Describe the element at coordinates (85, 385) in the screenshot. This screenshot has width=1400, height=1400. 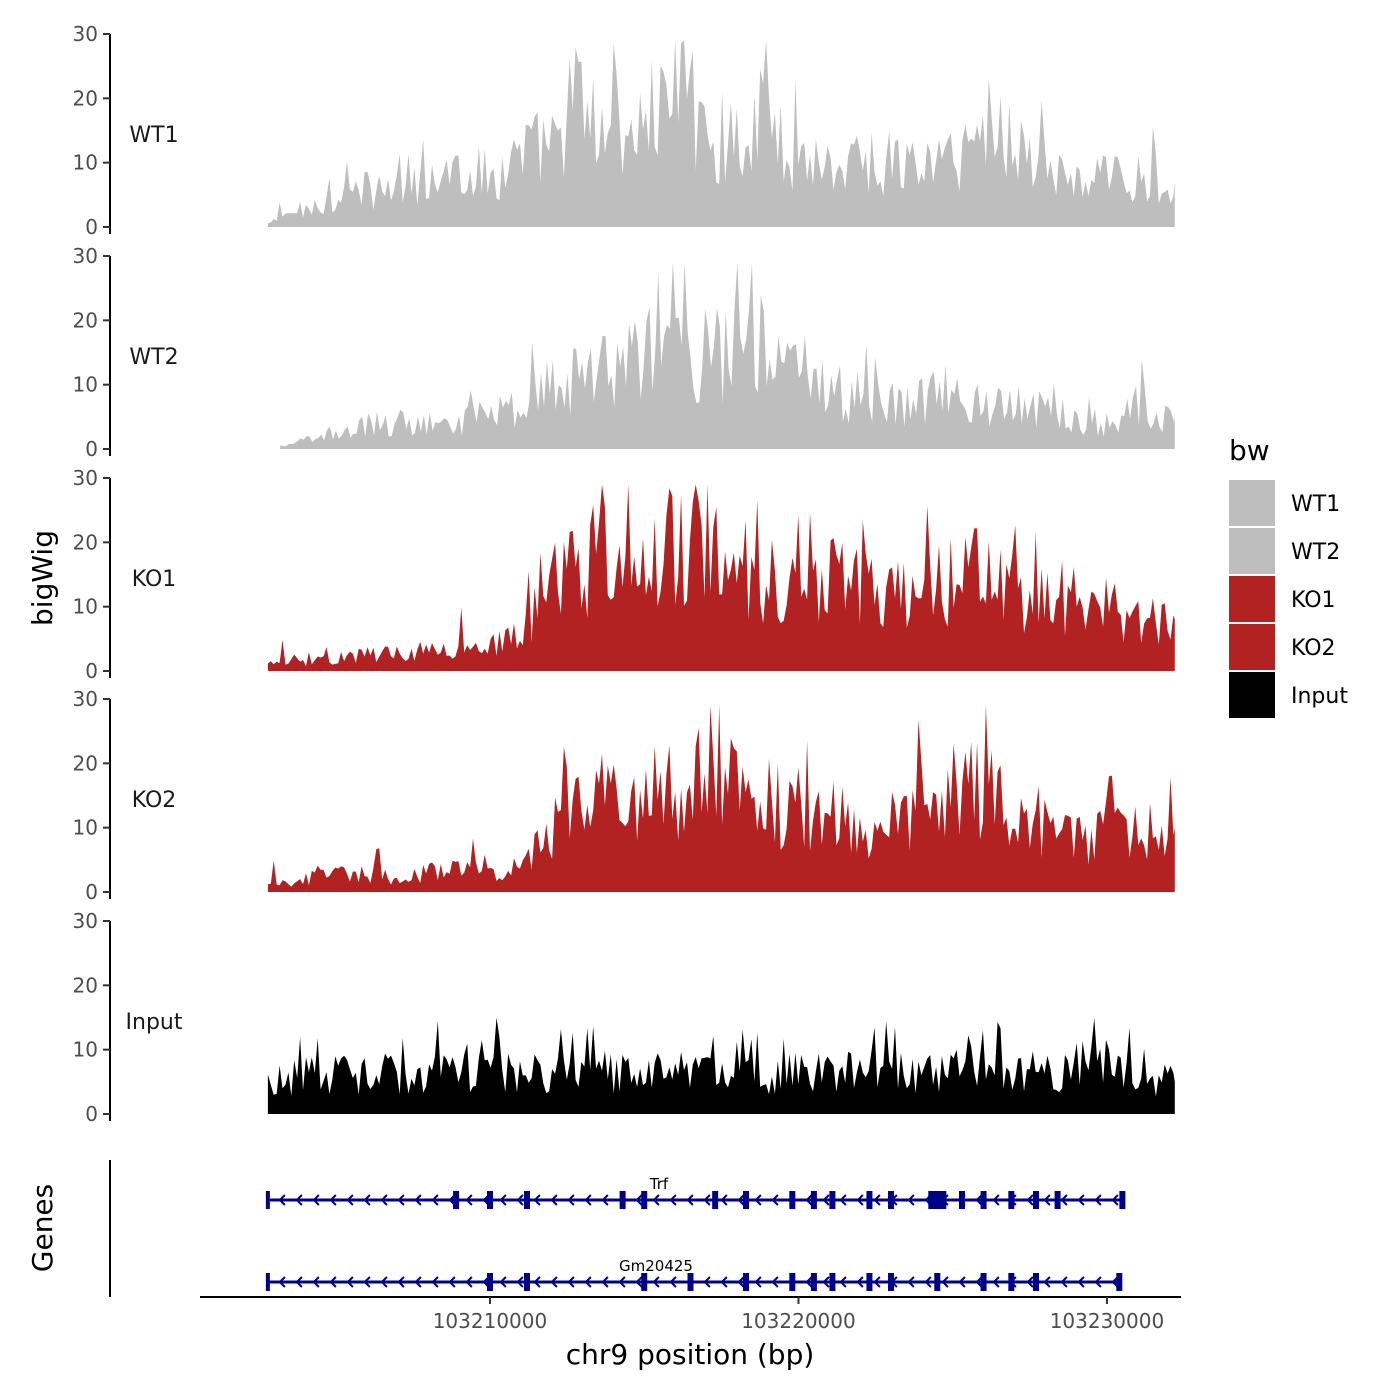
I see `y-tick-label: 10` at that location.